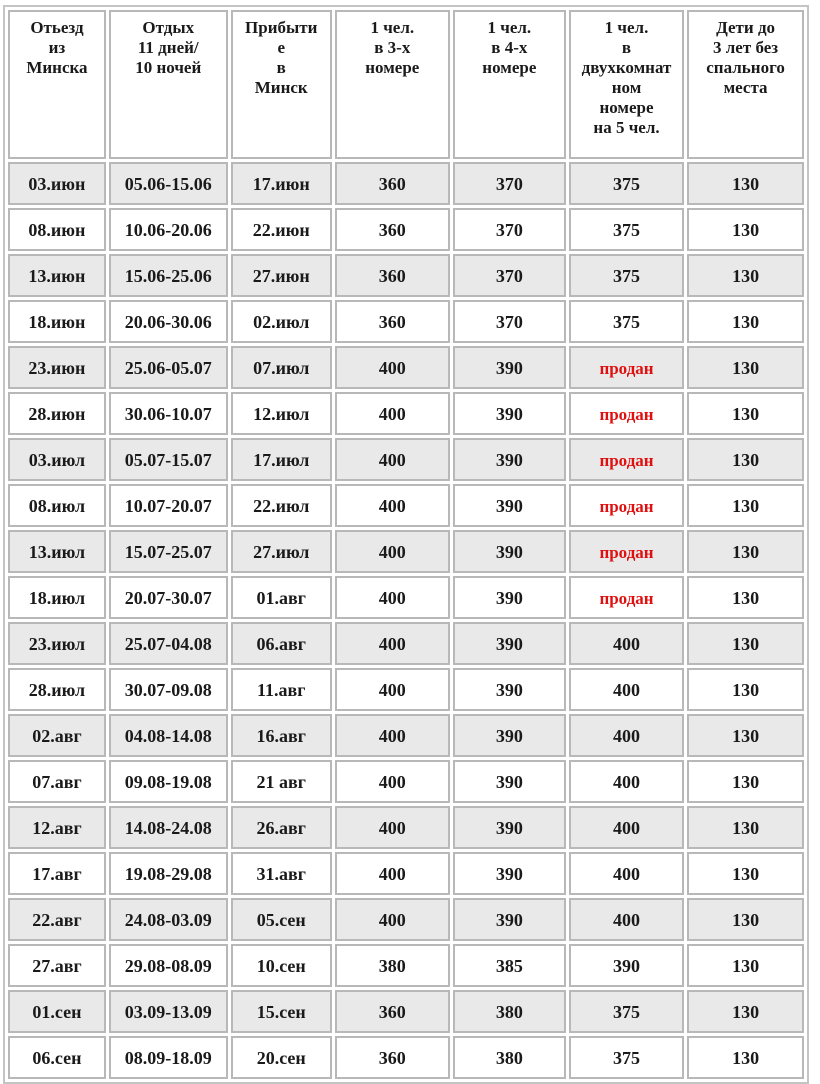  What do you see at coordinates (168, 551) in the screenshot?
I see `cell-stay: 15.07-25.07` at bounding box center [168, 551].